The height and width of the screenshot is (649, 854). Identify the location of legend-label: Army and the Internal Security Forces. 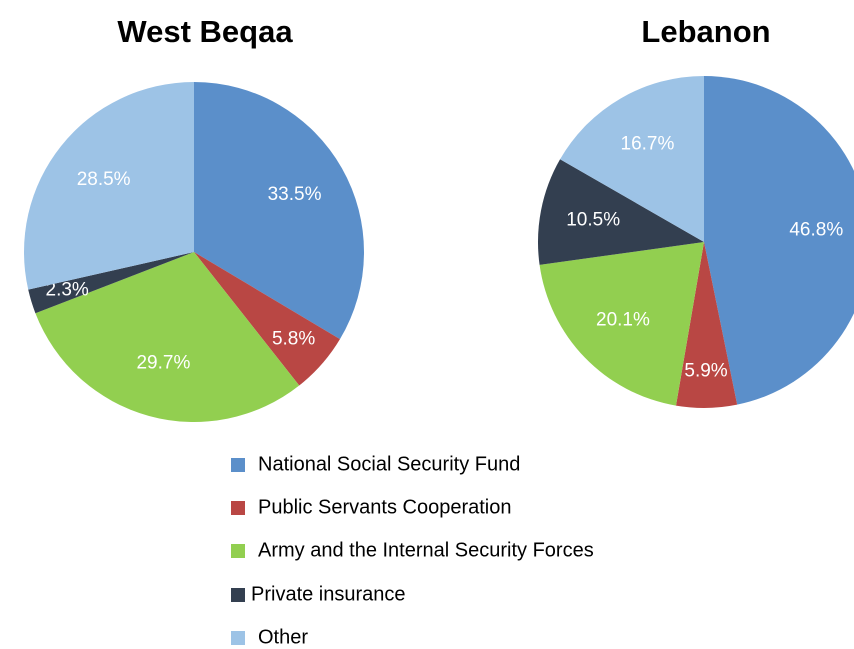
(426, 550).